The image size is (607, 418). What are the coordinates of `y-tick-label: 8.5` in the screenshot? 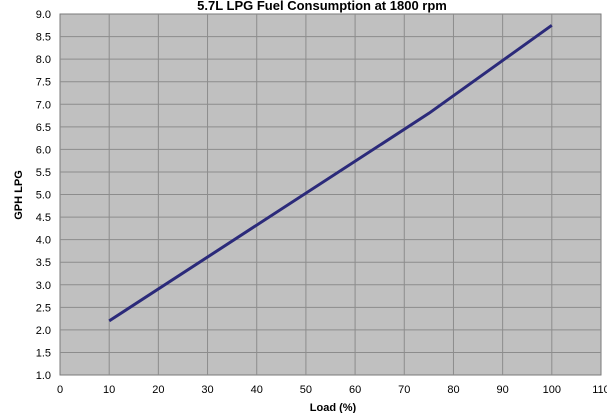 It's located at (43, 38).